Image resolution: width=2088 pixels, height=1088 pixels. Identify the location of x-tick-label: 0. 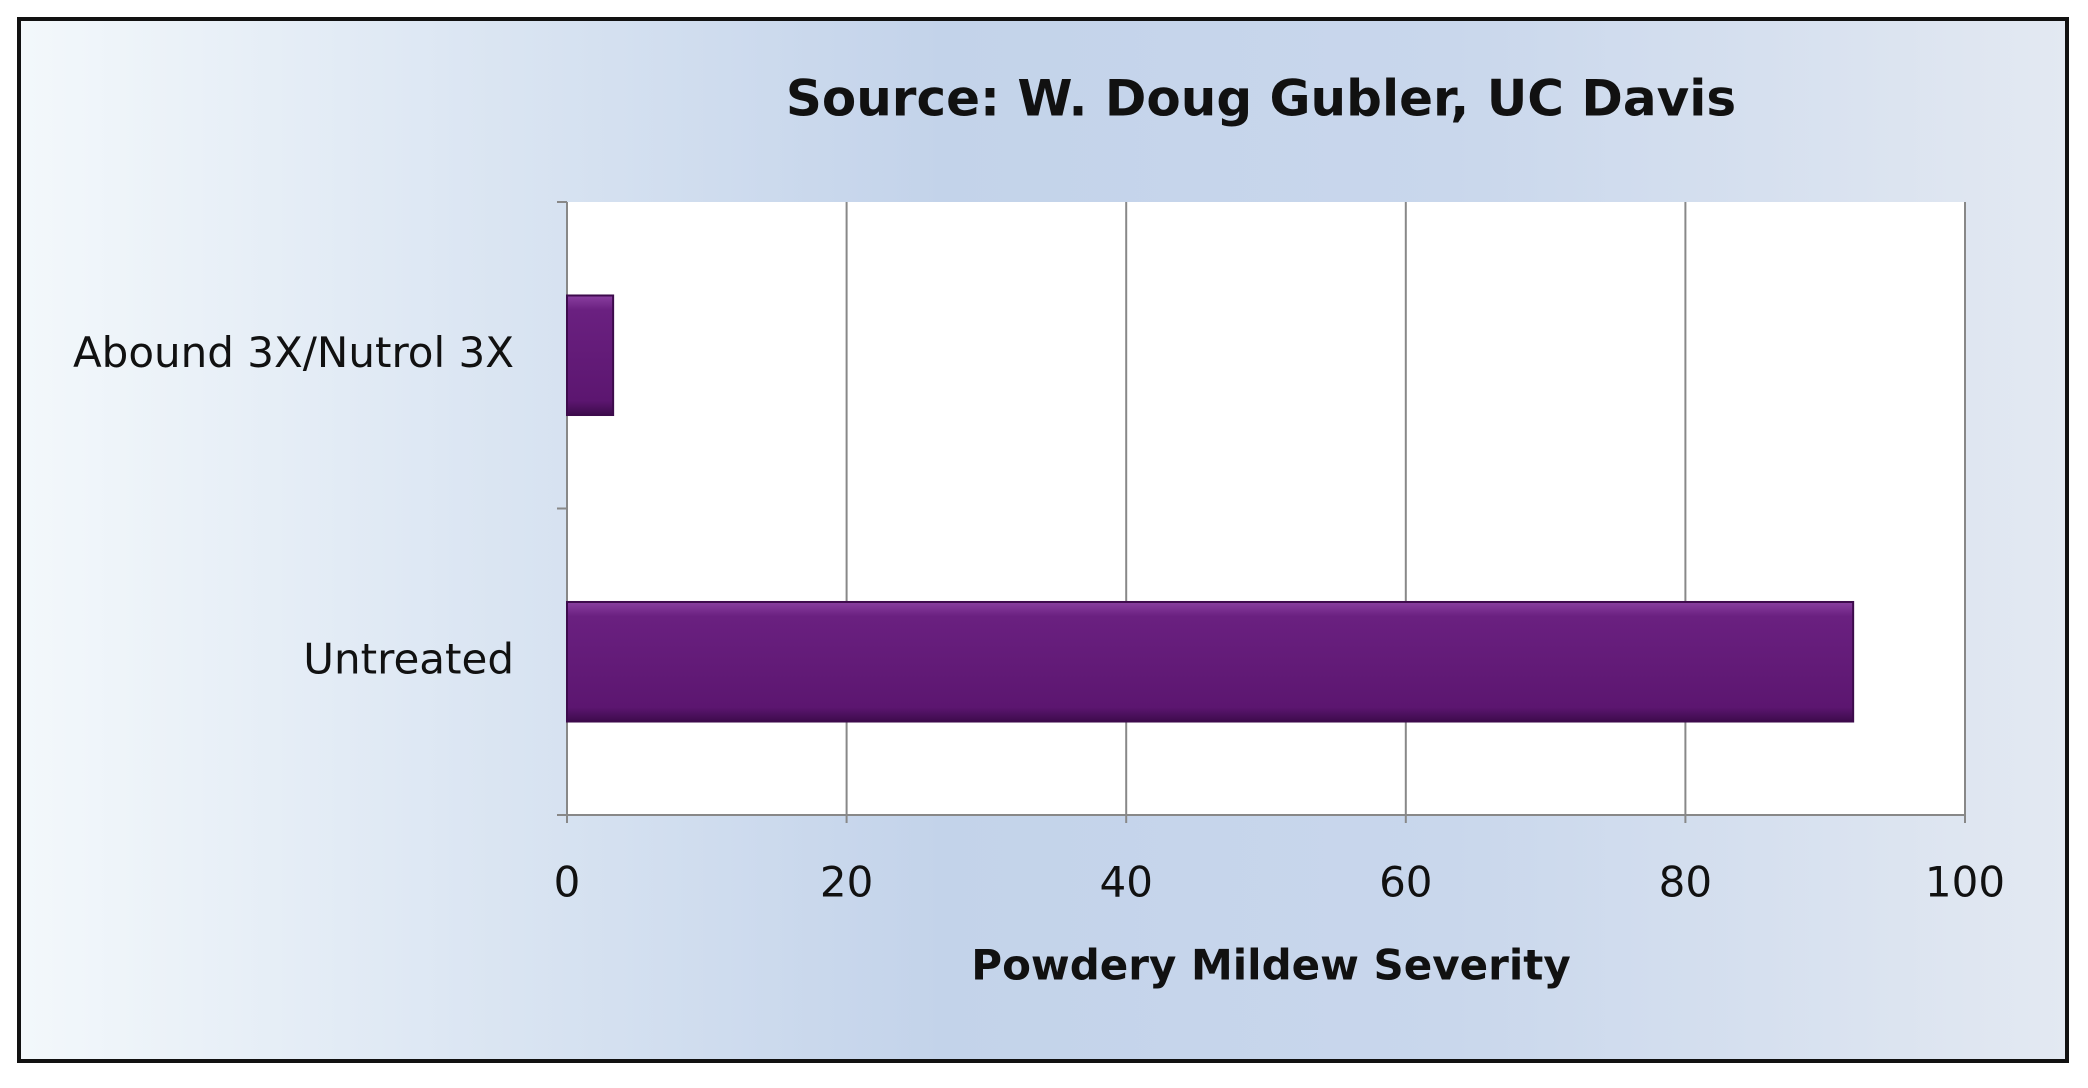
(567, 882).